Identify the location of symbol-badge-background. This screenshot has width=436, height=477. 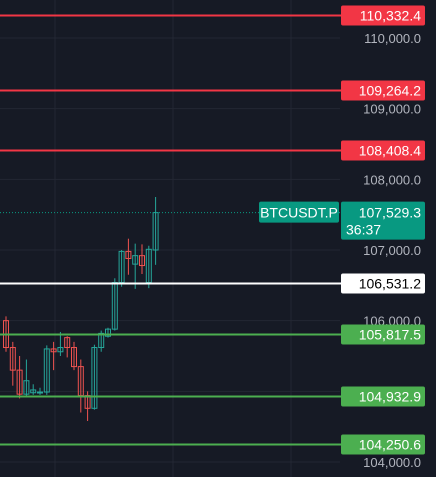
(299, 212).